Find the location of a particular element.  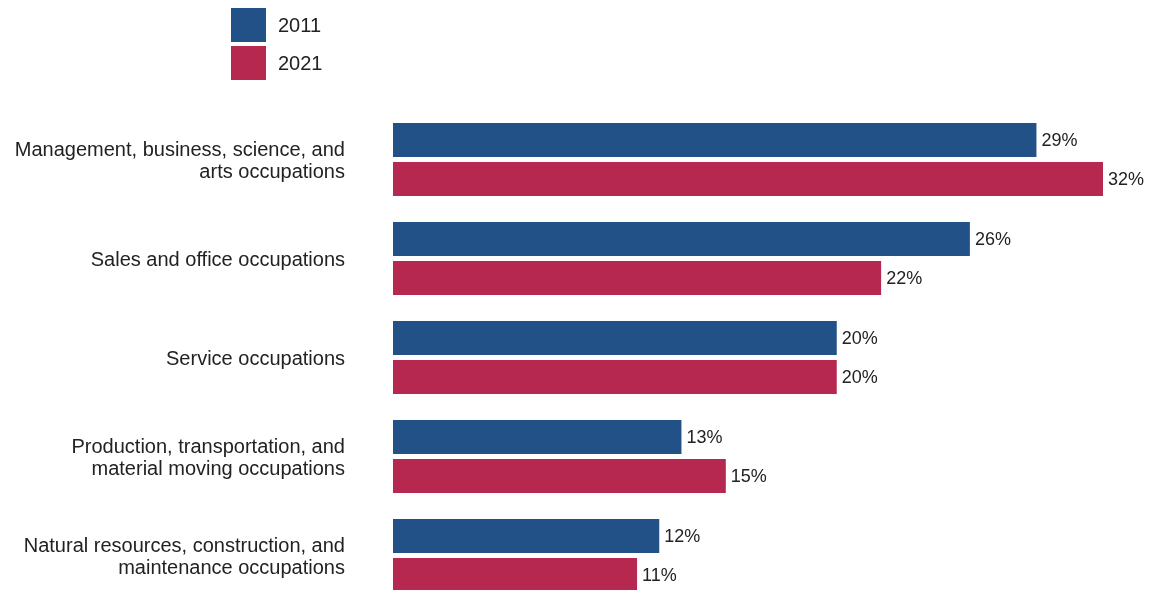

data-label: 26% is located at coordinates (992, 239).